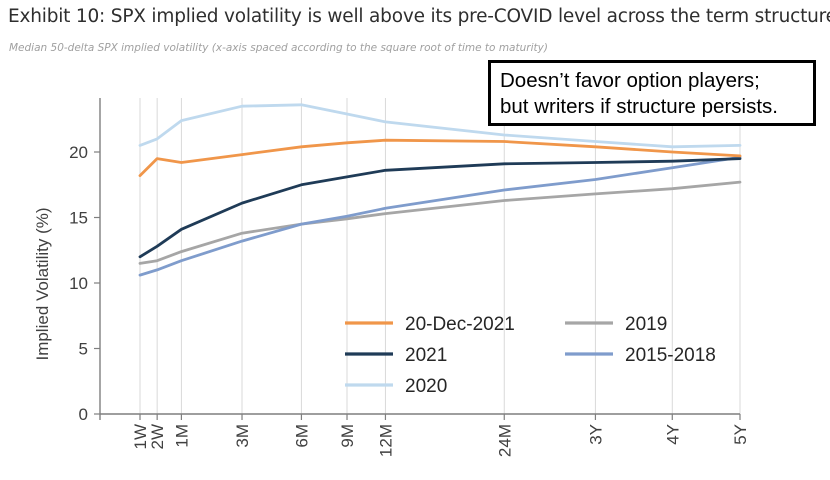 This screenshot has width=830, height=480. What do you see at coordinates (672, 434) in the screenshot?
I see `x-tick-label-4y: 4Y` at bounding box center [672, 434].